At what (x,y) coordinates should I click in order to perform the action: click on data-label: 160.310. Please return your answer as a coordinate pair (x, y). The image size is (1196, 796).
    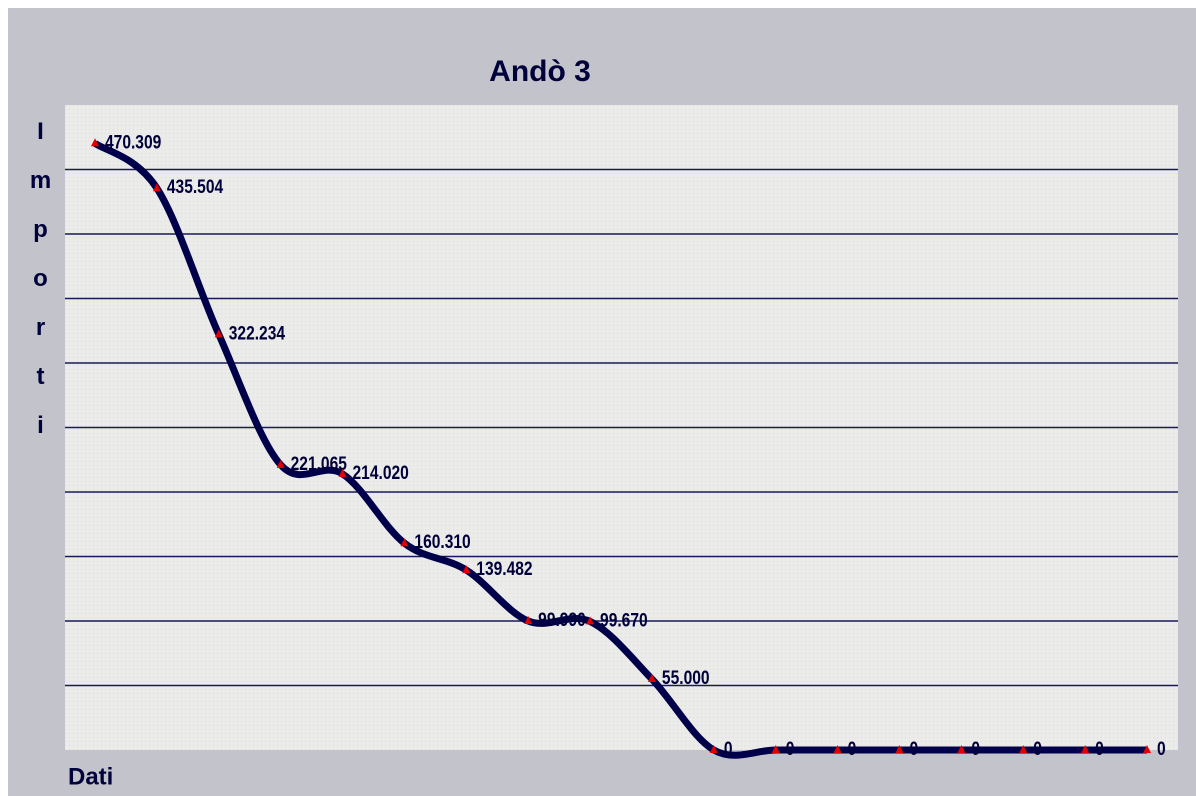
    Looking at the image, I should click on (442, 542).